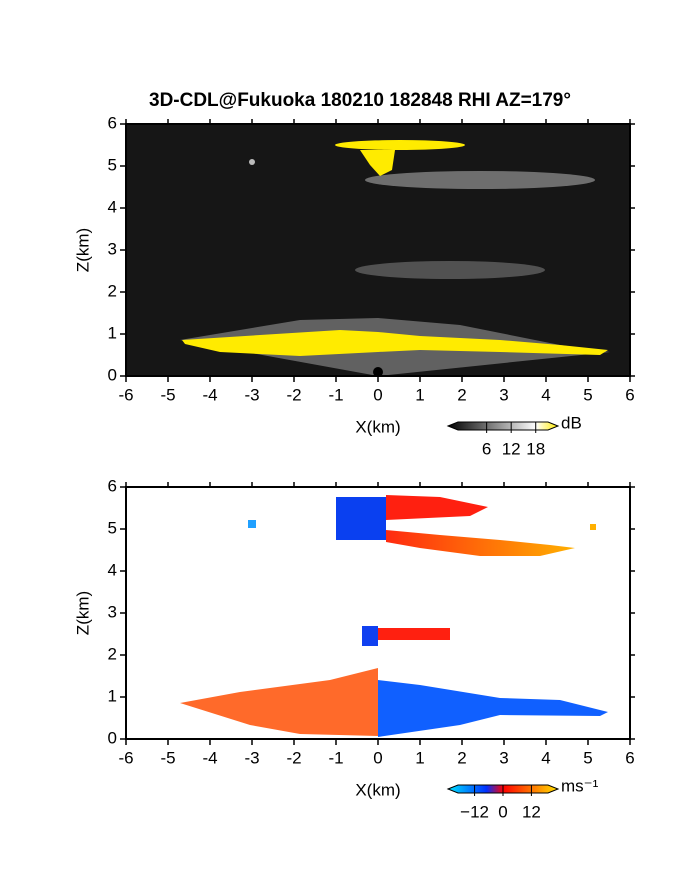 The height and width of the screenshot is (885, 680). Describe the element at coordinates (360, 100) in the screenshot. I see `chart-title: 3D-CDL@Fukuoka 180210 182848 RHI AZ=179°` at that location.